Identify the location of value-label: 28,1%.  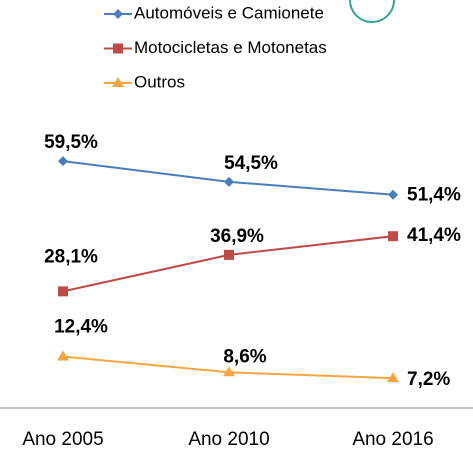
(71, 256).